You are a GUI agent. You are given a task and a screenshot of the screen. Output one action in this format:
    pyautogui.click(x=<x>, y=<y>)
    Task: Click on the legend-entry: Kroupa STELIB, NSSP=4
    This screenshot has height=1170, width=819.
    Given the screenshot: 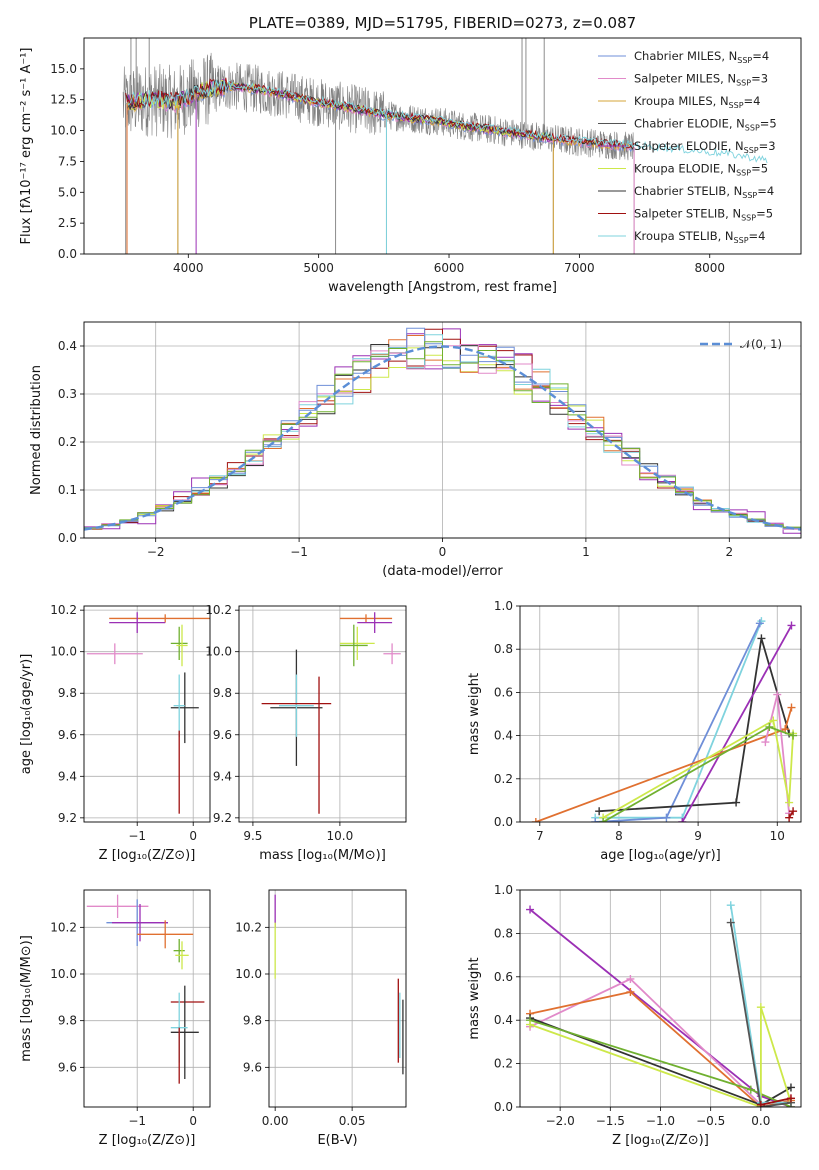 What is the action you would take?
    pyautogui.click(x=699, y=237)
    